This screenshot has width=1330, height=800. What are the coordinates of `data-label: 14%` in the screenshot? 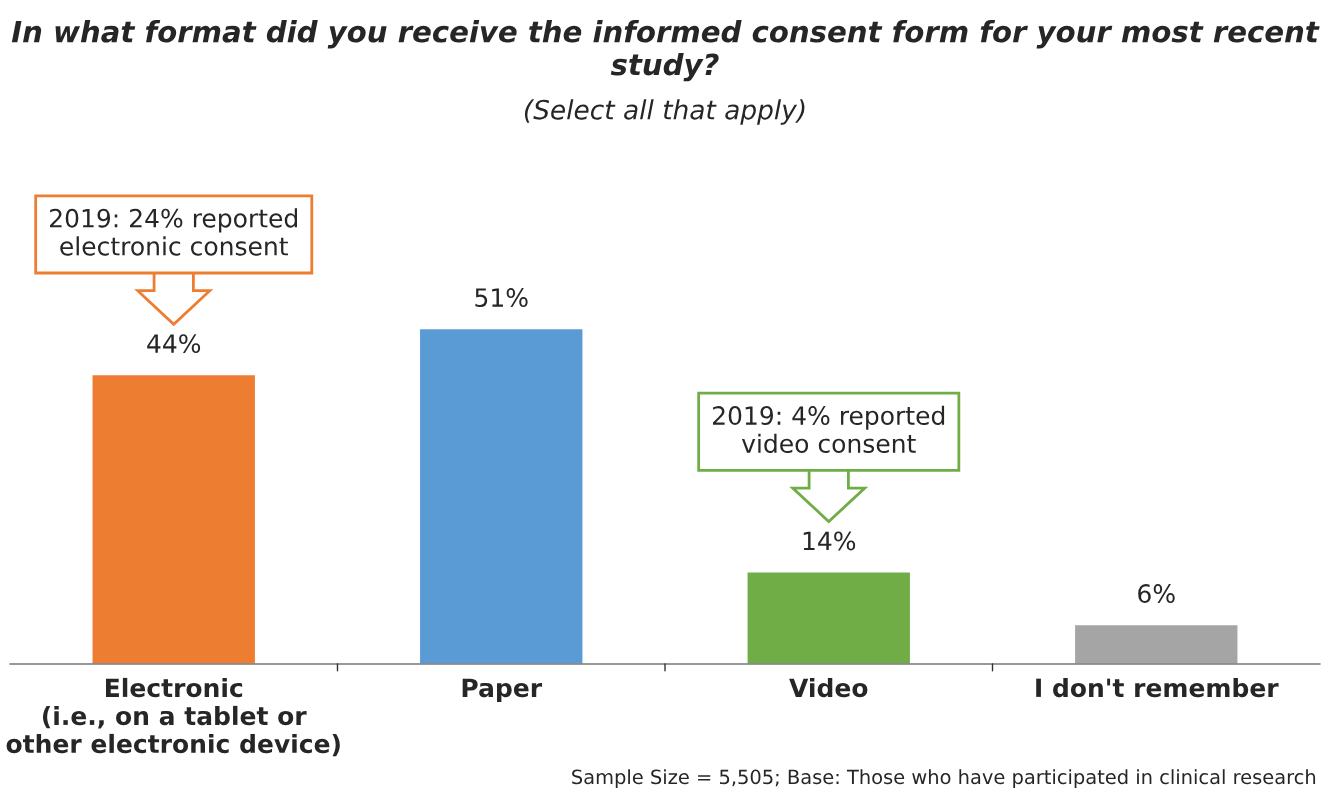 It's located at (829, 541).